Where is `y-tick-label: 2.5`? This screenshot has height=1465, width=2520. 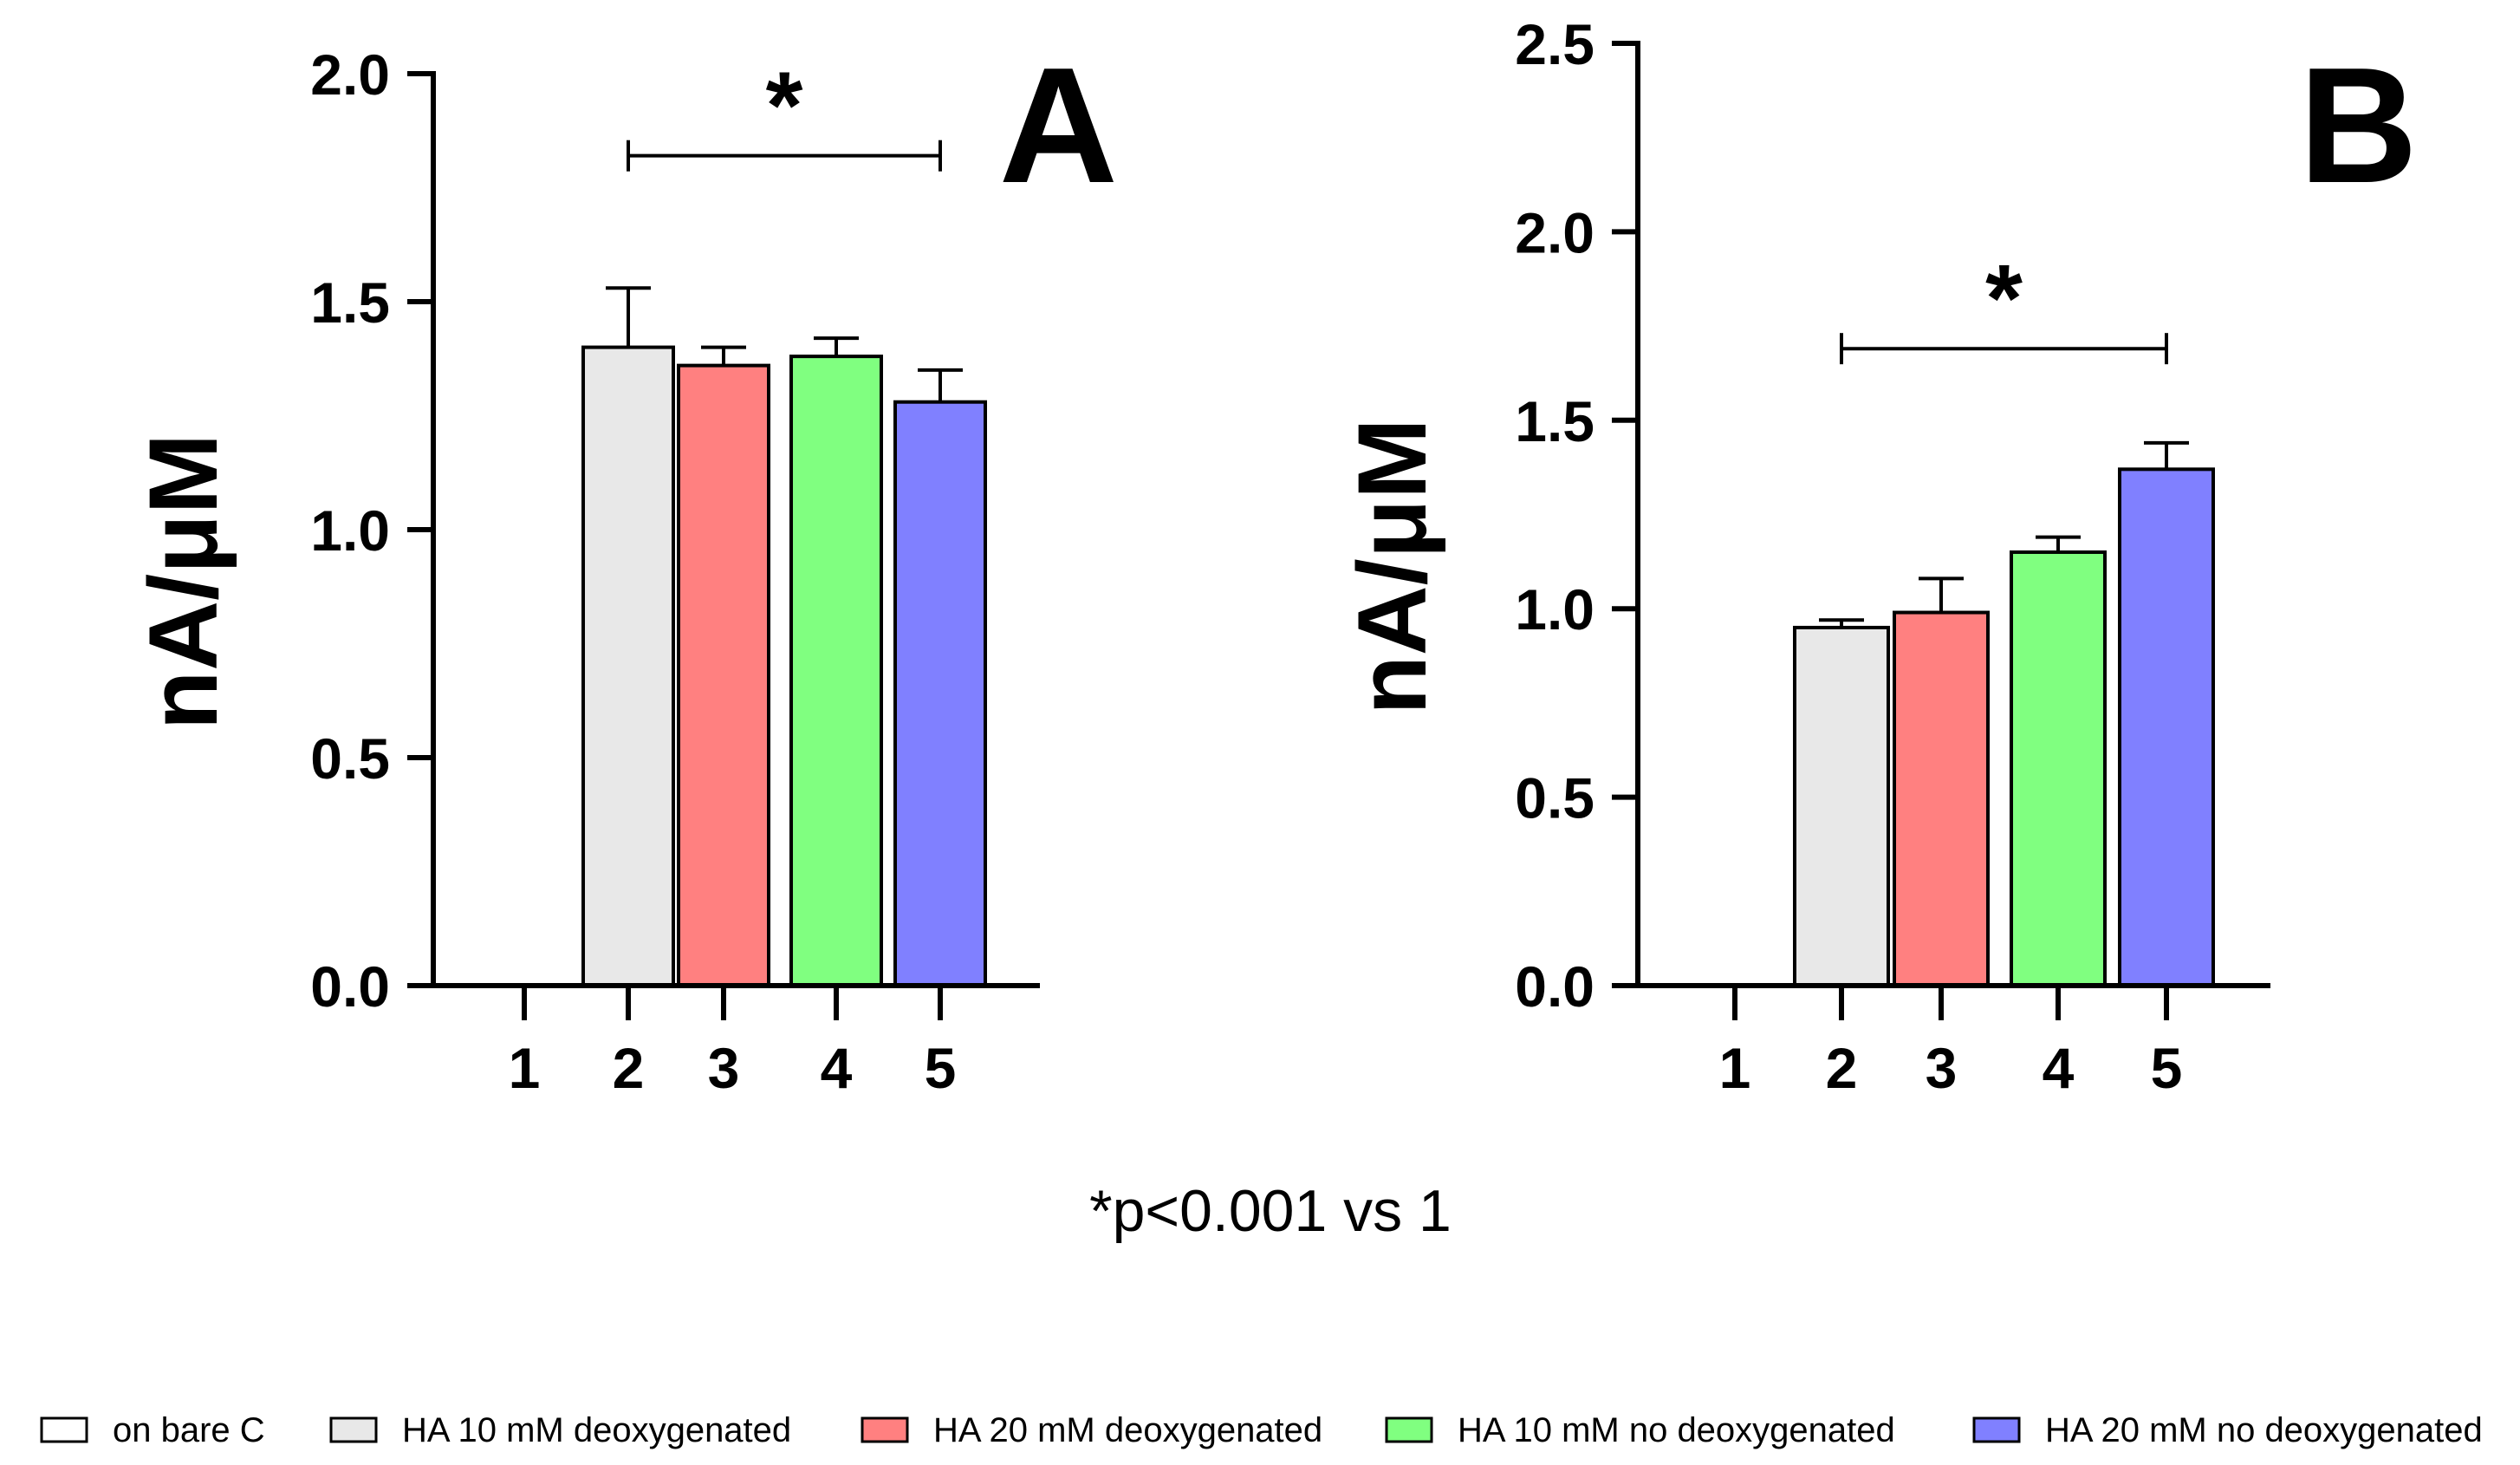 y-tick-label: 2.5 is located at coordinates (1554, 44).